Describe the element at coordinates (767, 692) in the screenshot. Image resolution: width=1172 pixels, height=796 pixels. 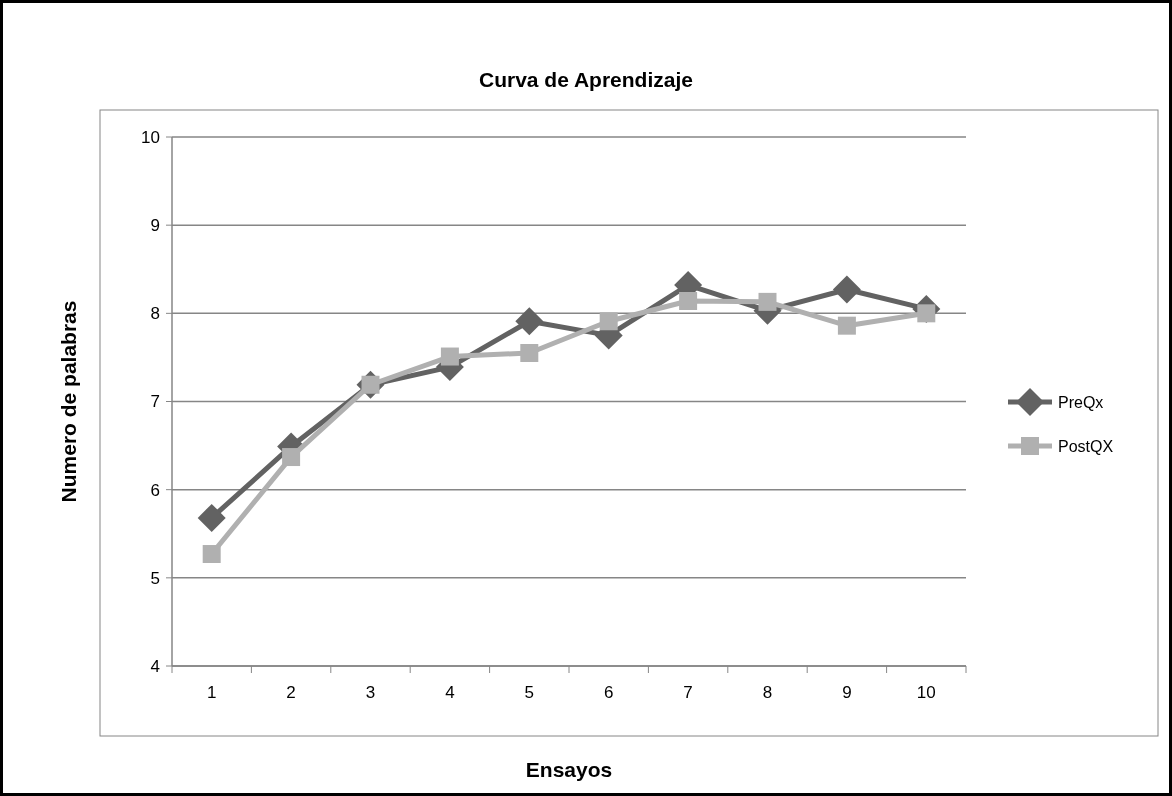
I see `x-tick-label: 8` at that location.